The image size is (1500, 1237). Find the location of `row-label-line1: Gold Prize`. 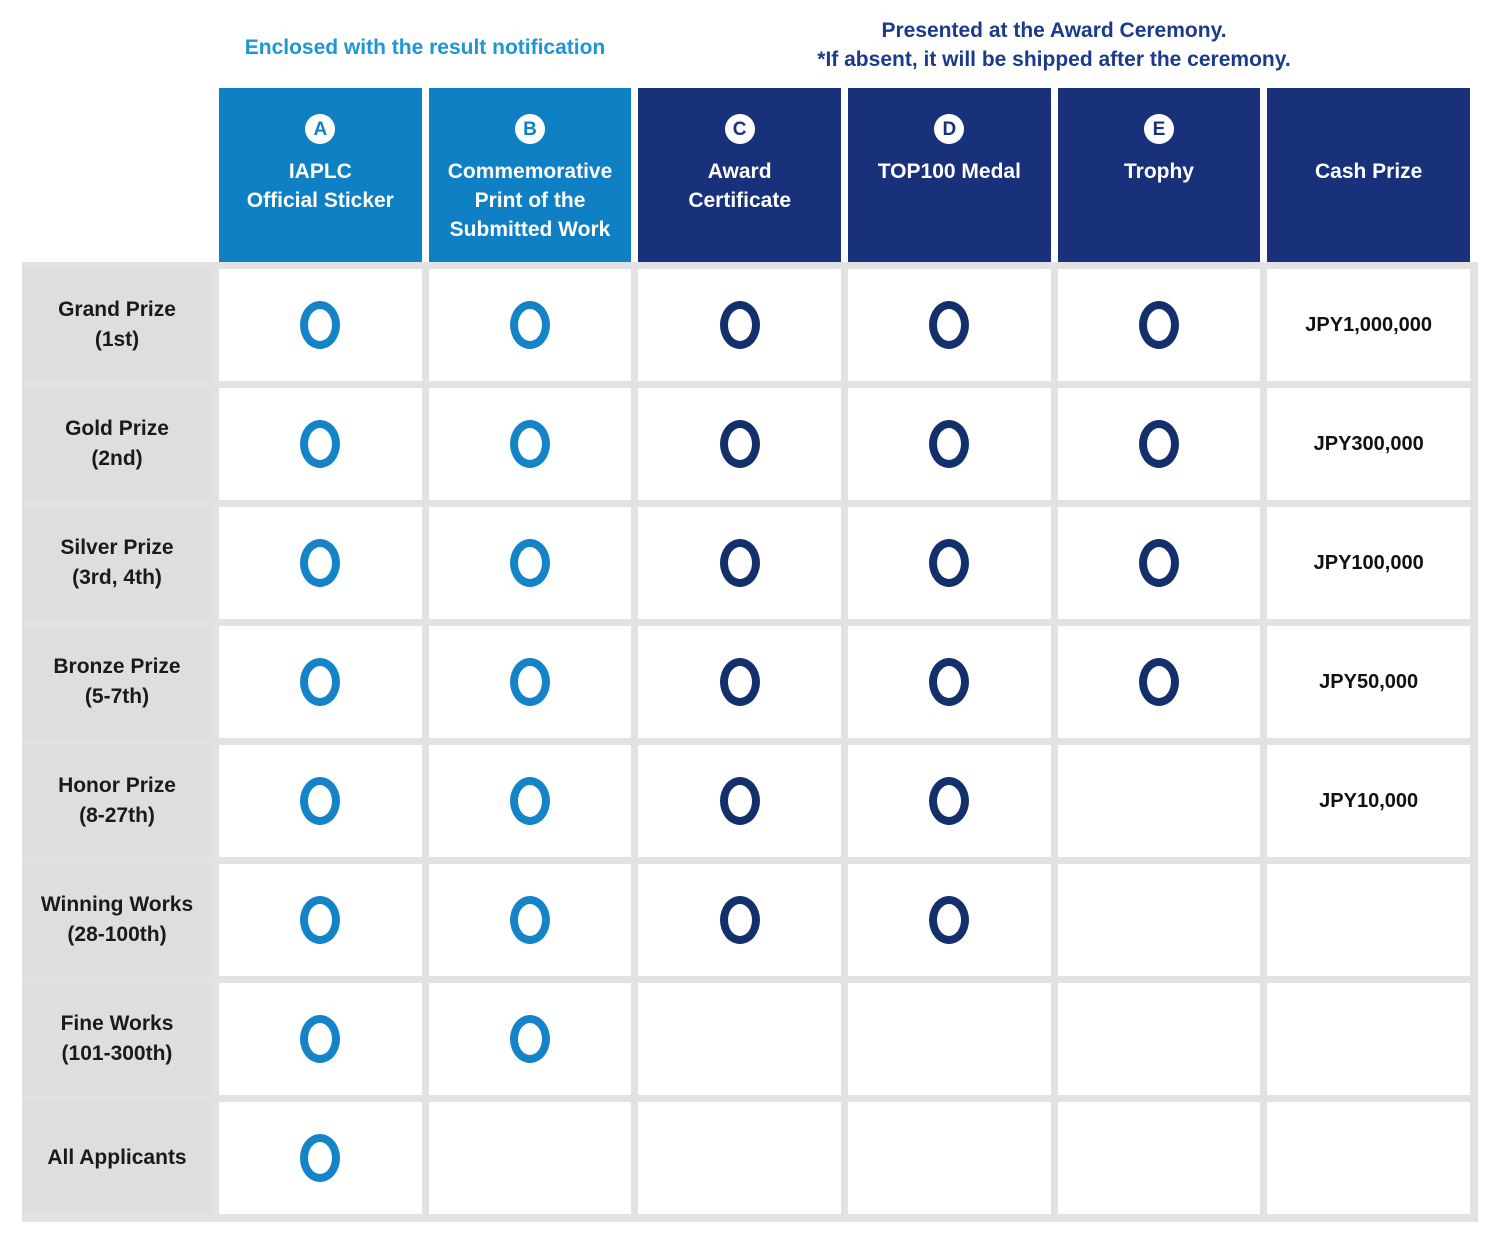

row-label-line1: Gold Prize is located at coordinates (117, 428).